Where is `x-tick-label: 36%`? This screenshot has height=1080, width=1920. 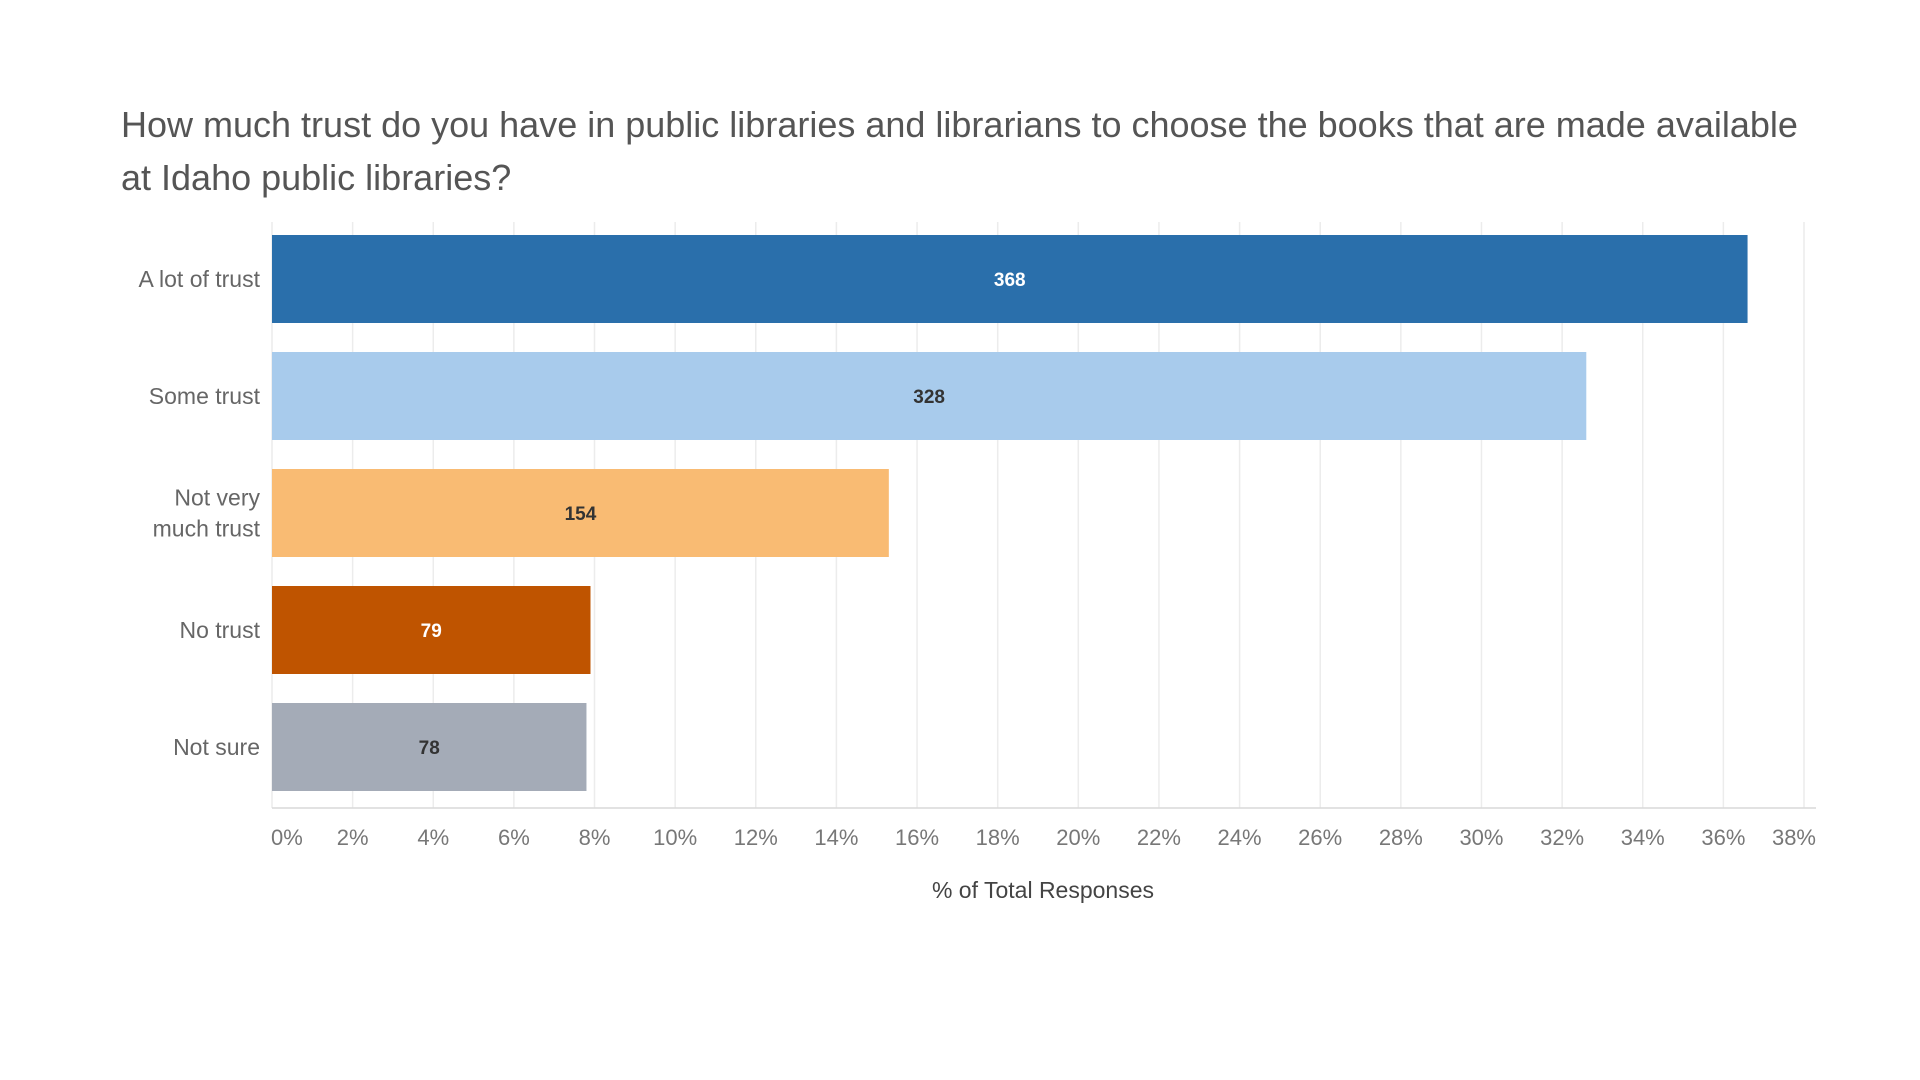 x-tick-label: 36% is located at coordinates (1723, 837).